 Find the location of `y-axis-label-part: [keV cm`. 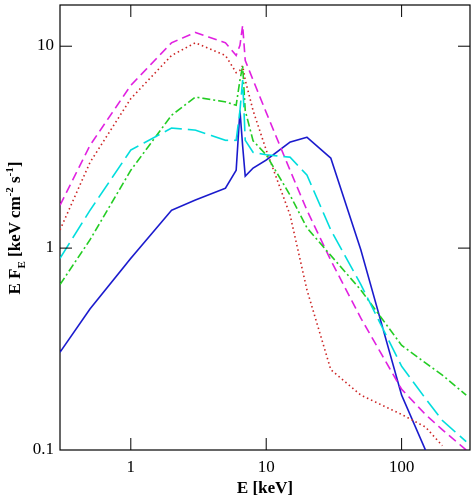

y-axis-label-part: [keV cm is located at coordinates (14, 228).